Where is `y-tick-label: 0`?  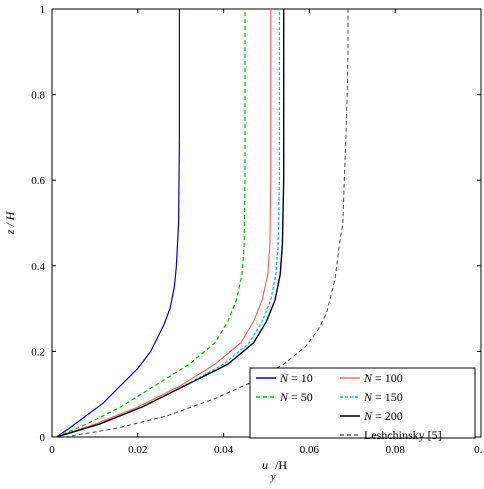 y-tick-label: 0 is located at coordinates (43, 438).